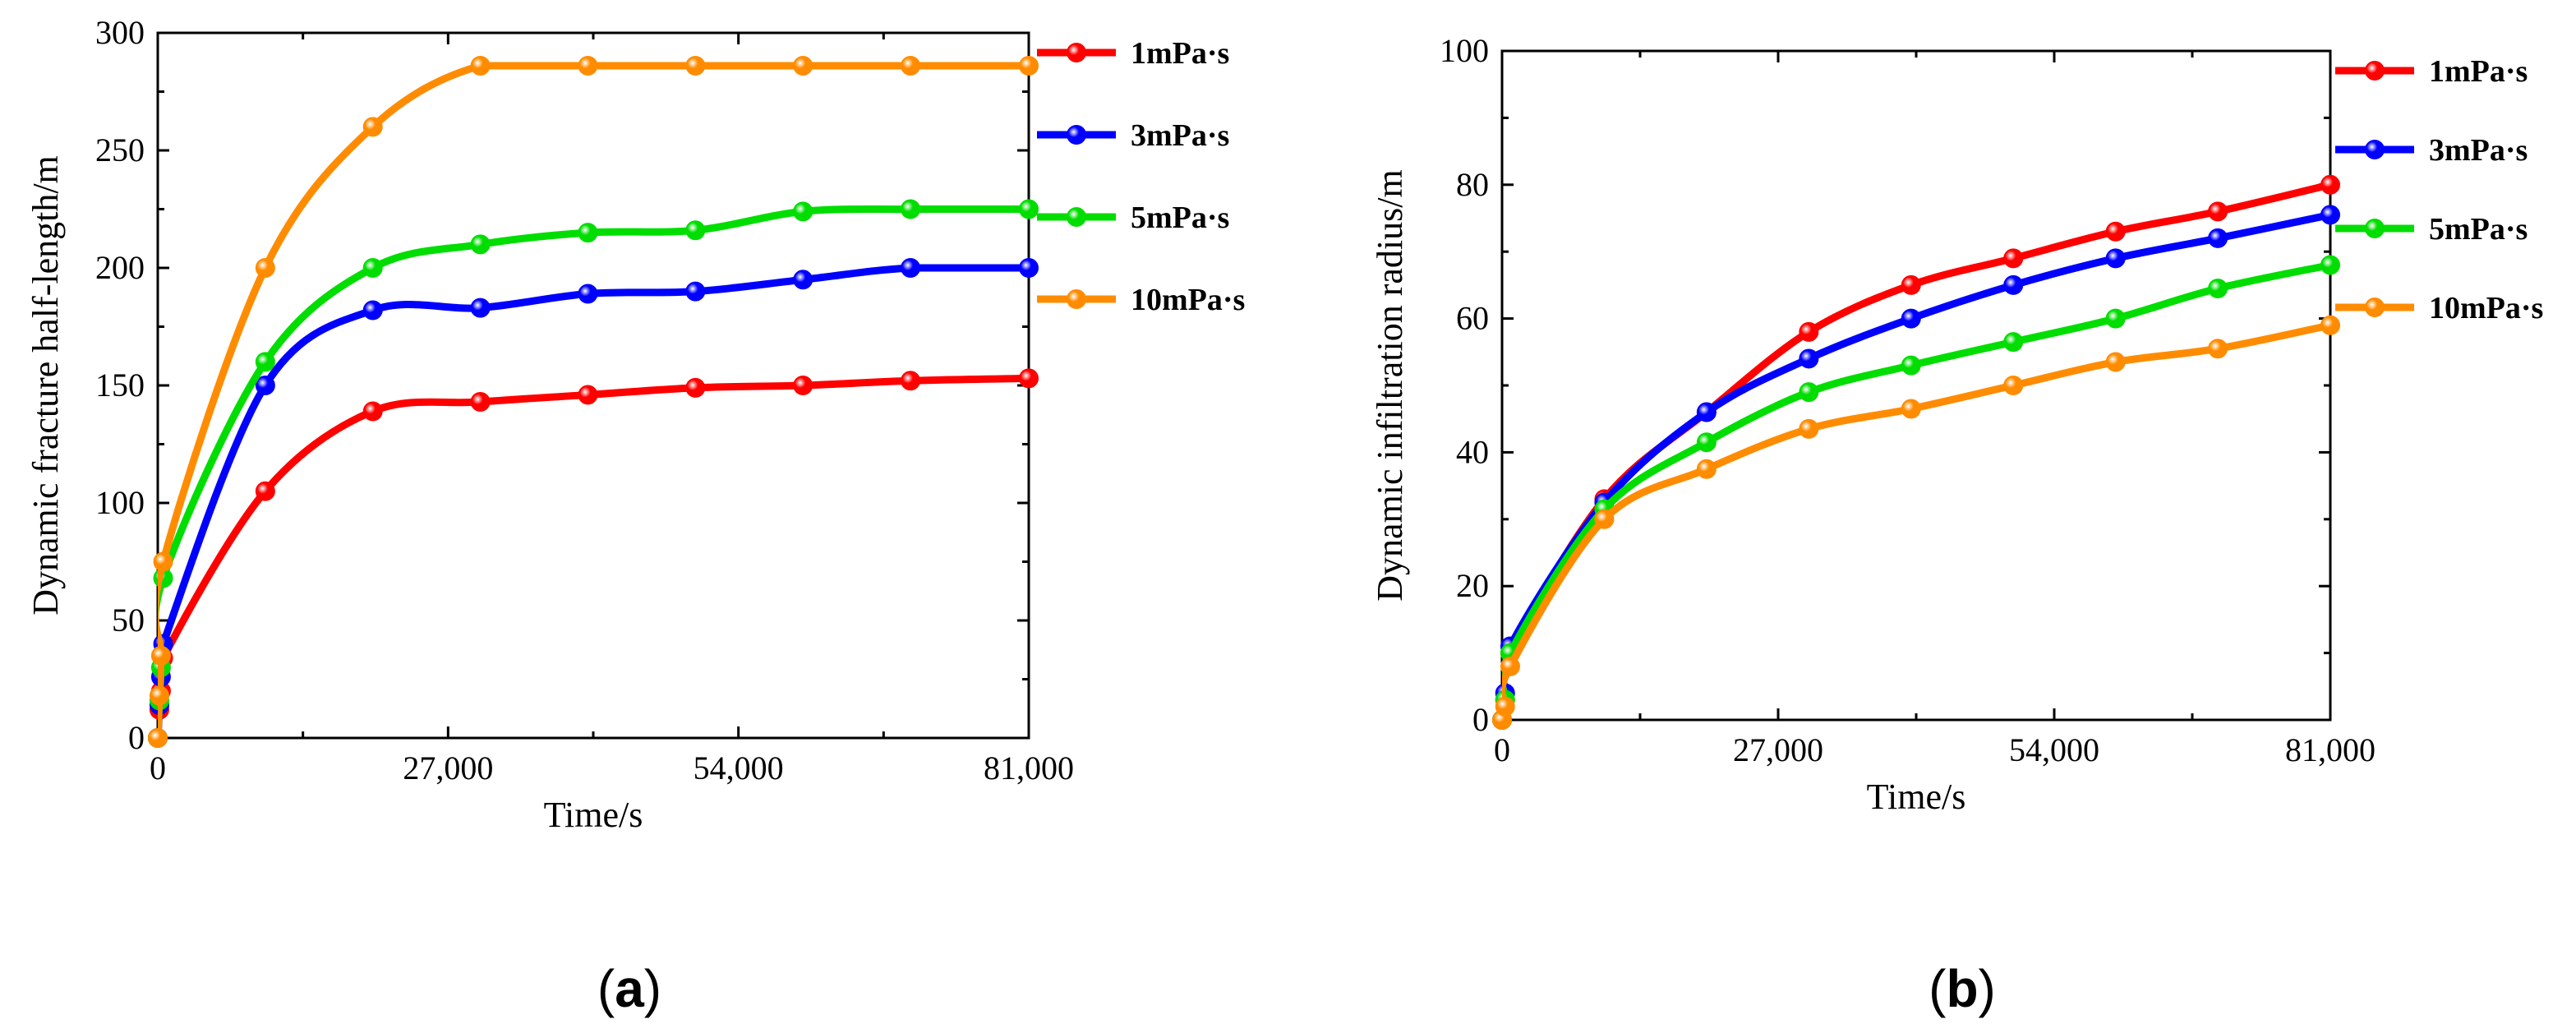  What do you see at coordinates (128, 620) in the screenshot?
I see `y-tick-label: 50` at bounding box center [128, 620].